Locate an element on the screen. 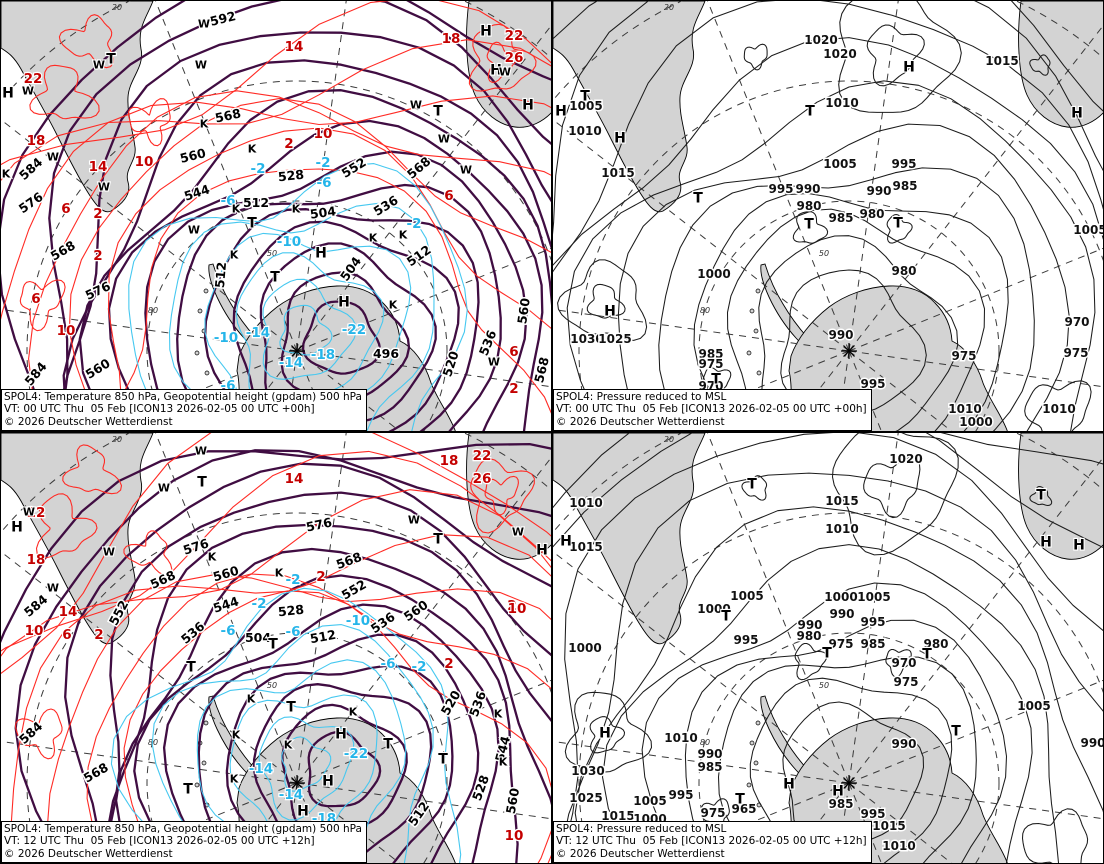  pressure-contour-label: 980 is located at coordinates (808, 636).